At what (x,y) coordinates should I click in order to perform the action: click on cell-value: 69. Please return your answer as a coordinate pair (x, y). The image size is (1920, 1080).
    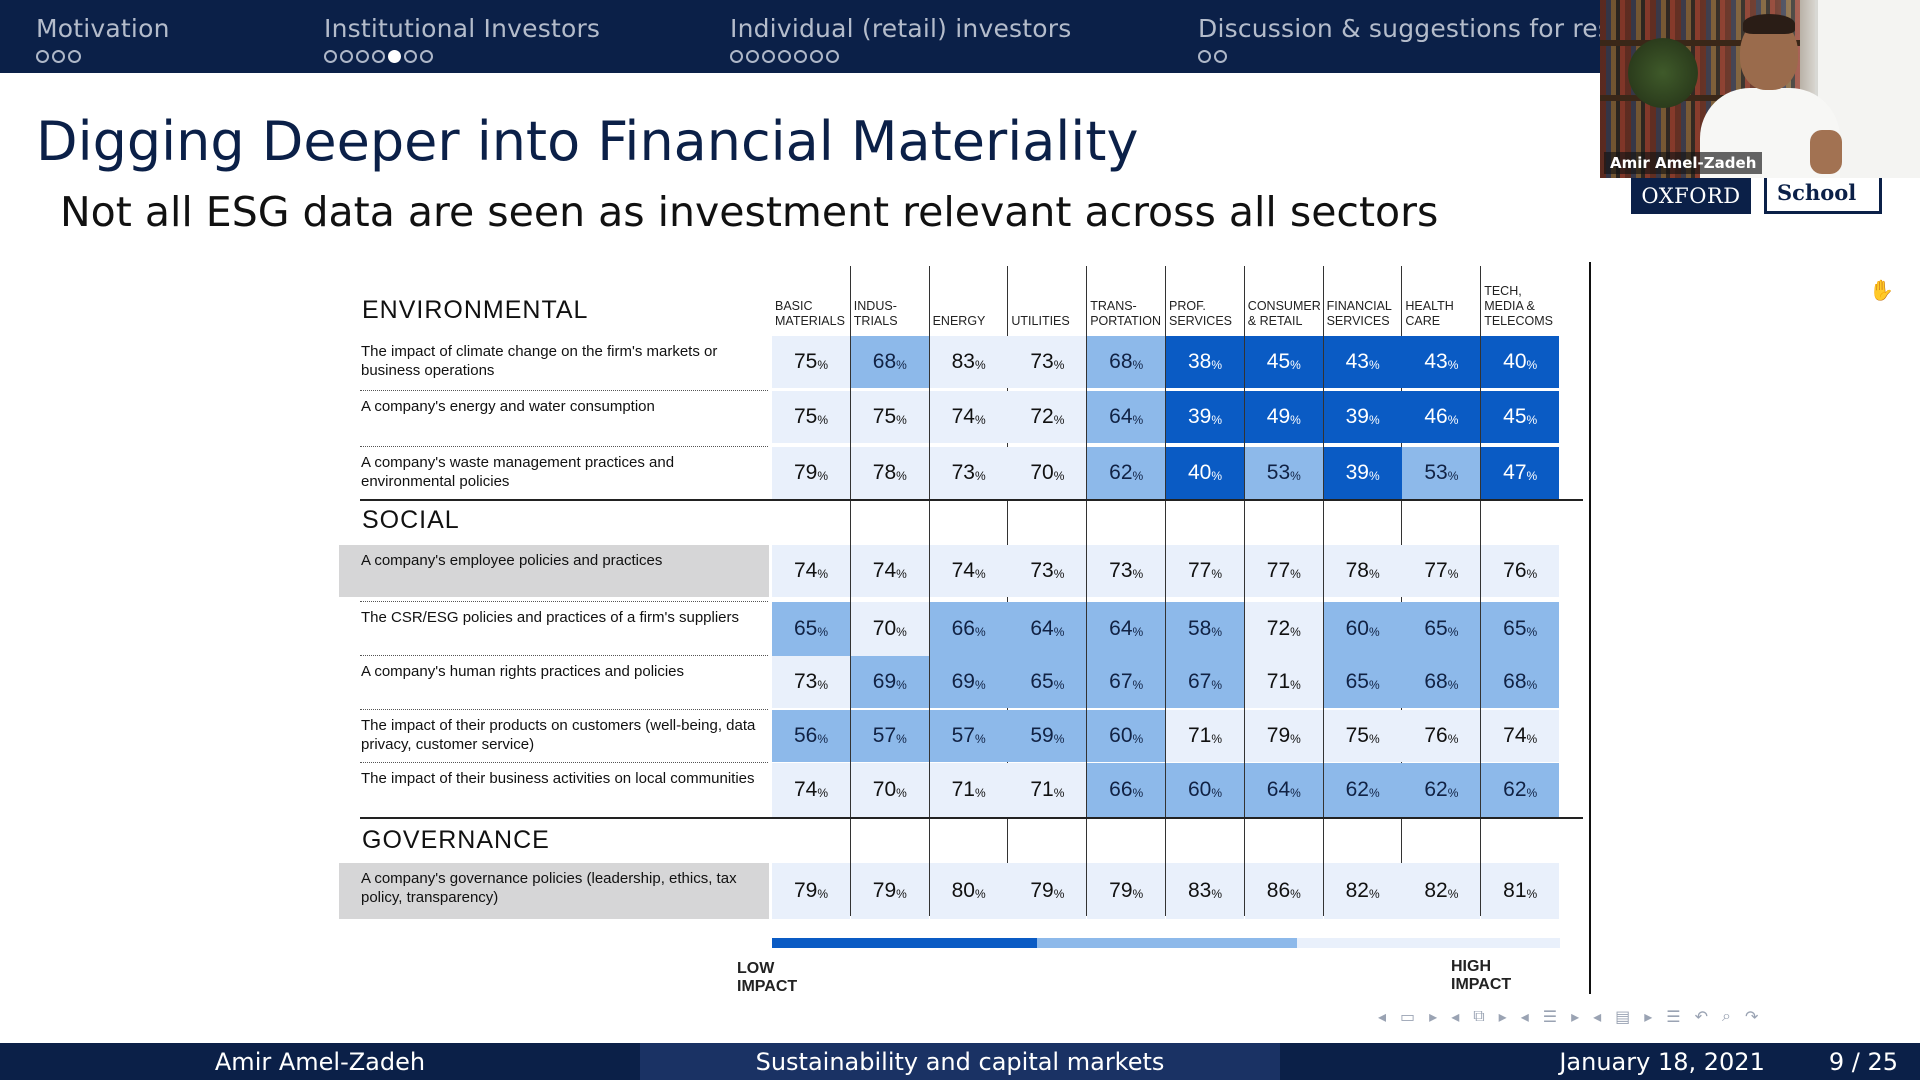
    Looking at the image, I should click on (884, 681).